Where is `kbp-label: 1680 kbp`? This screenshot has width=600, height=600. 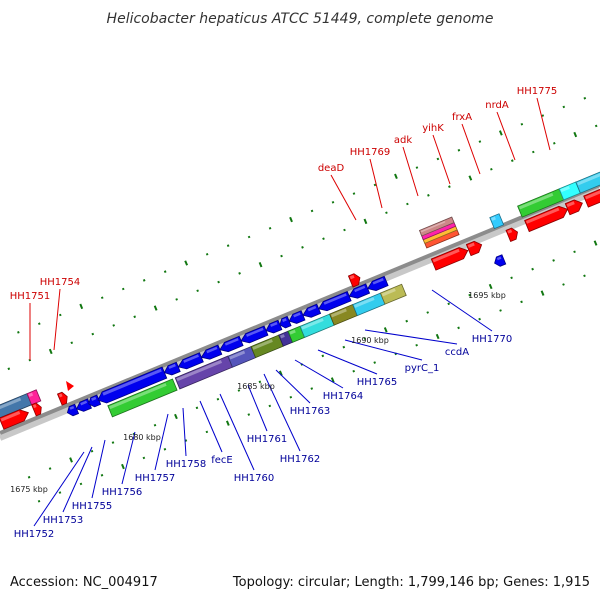
kbp-label: 1680 kbp is located at coordinates (142, 437).